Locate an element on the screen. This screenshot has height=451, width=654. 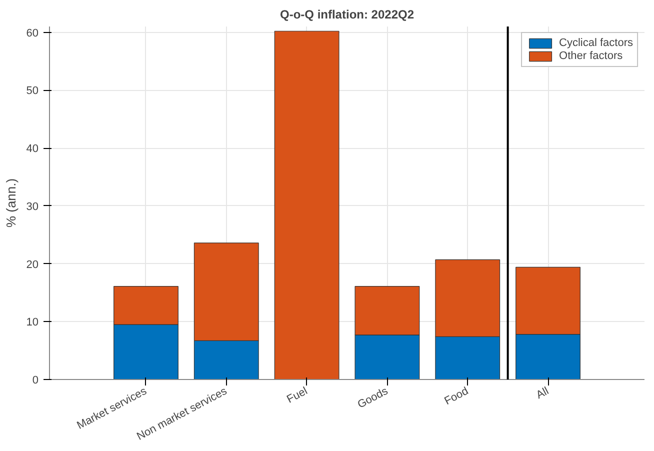
y-tick-label: 50 is located at coordinates (32, 91).